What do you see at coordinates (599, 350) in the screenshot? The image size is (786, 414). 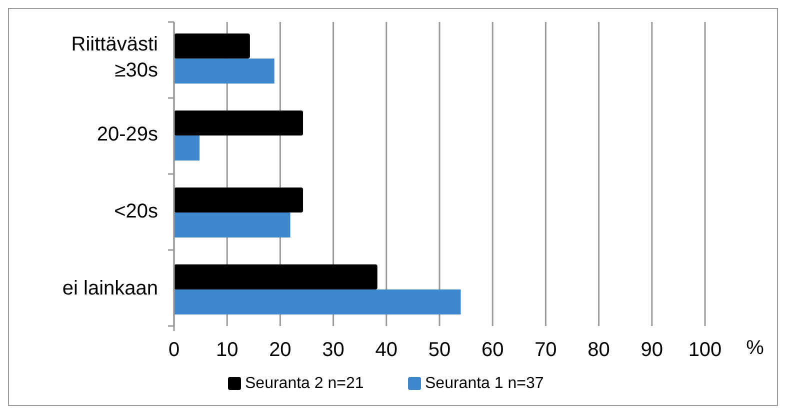 I see `x-tick-label: 80` at bounding box center [599, 350].